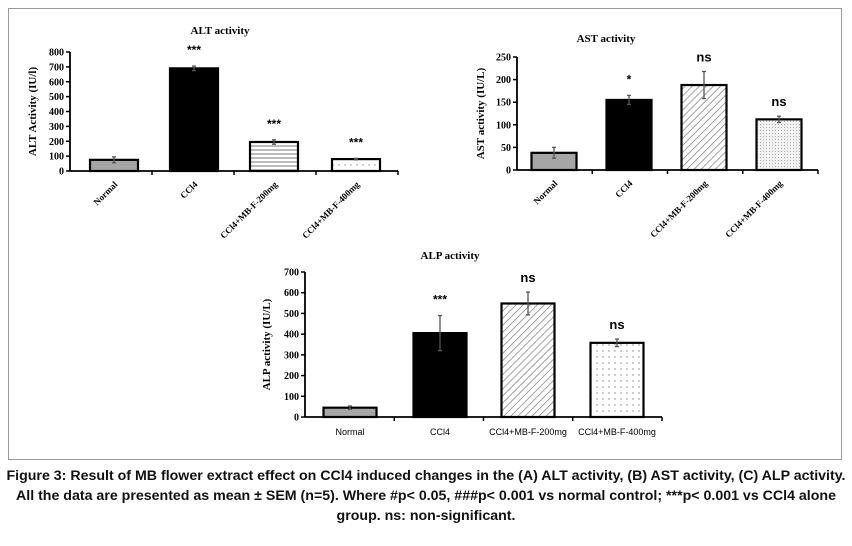 This screenshot has height=546, width=852. I want to click on y-tick-label: 50, so click(506, 148).